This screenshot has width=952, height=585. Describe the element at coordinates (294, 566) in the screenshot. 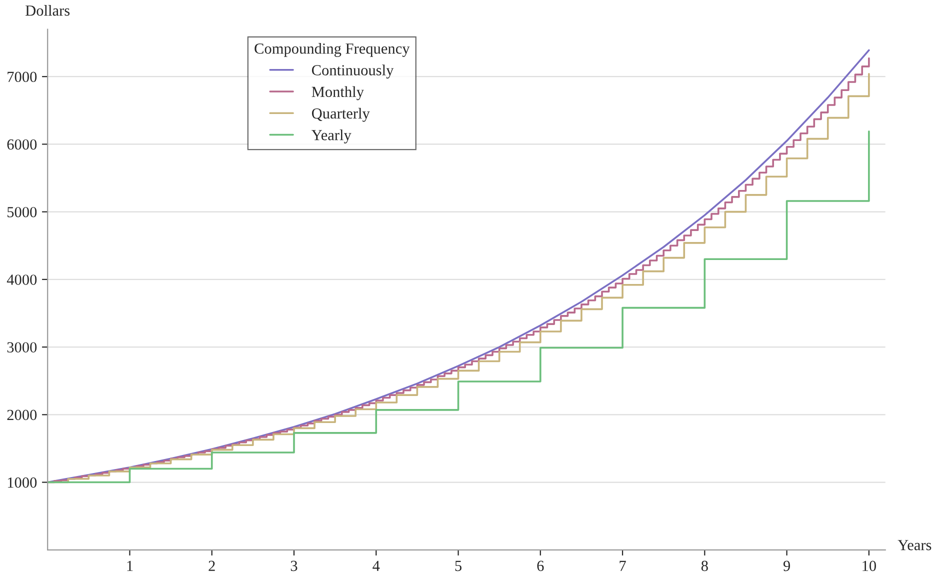

I see `x-tick-label: 3` at that location.